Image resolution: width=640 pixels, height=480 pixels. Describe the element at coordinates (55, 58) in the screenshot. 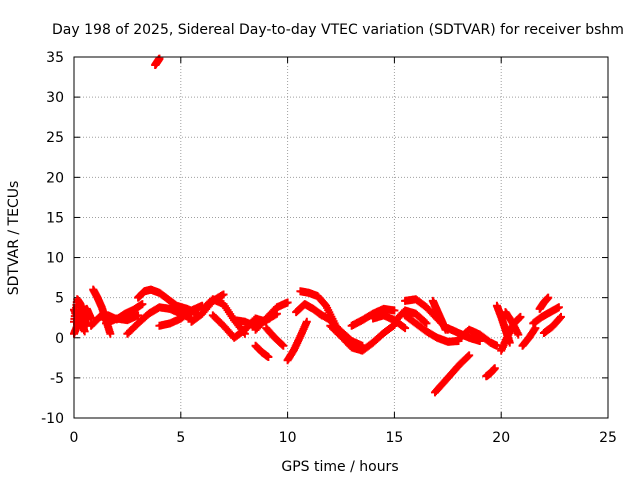

I see `y-tick-label: 35` at that location.